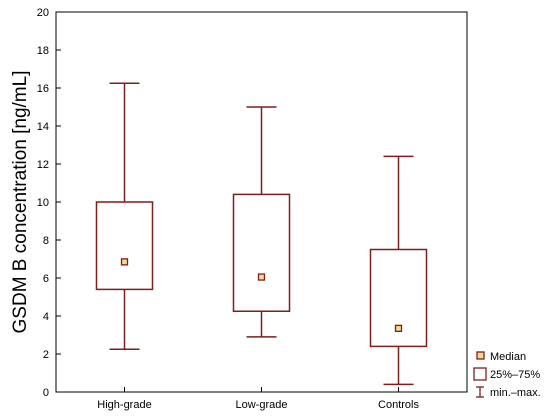  I want to click on iqr-box-high-grade, so click(124, 246).